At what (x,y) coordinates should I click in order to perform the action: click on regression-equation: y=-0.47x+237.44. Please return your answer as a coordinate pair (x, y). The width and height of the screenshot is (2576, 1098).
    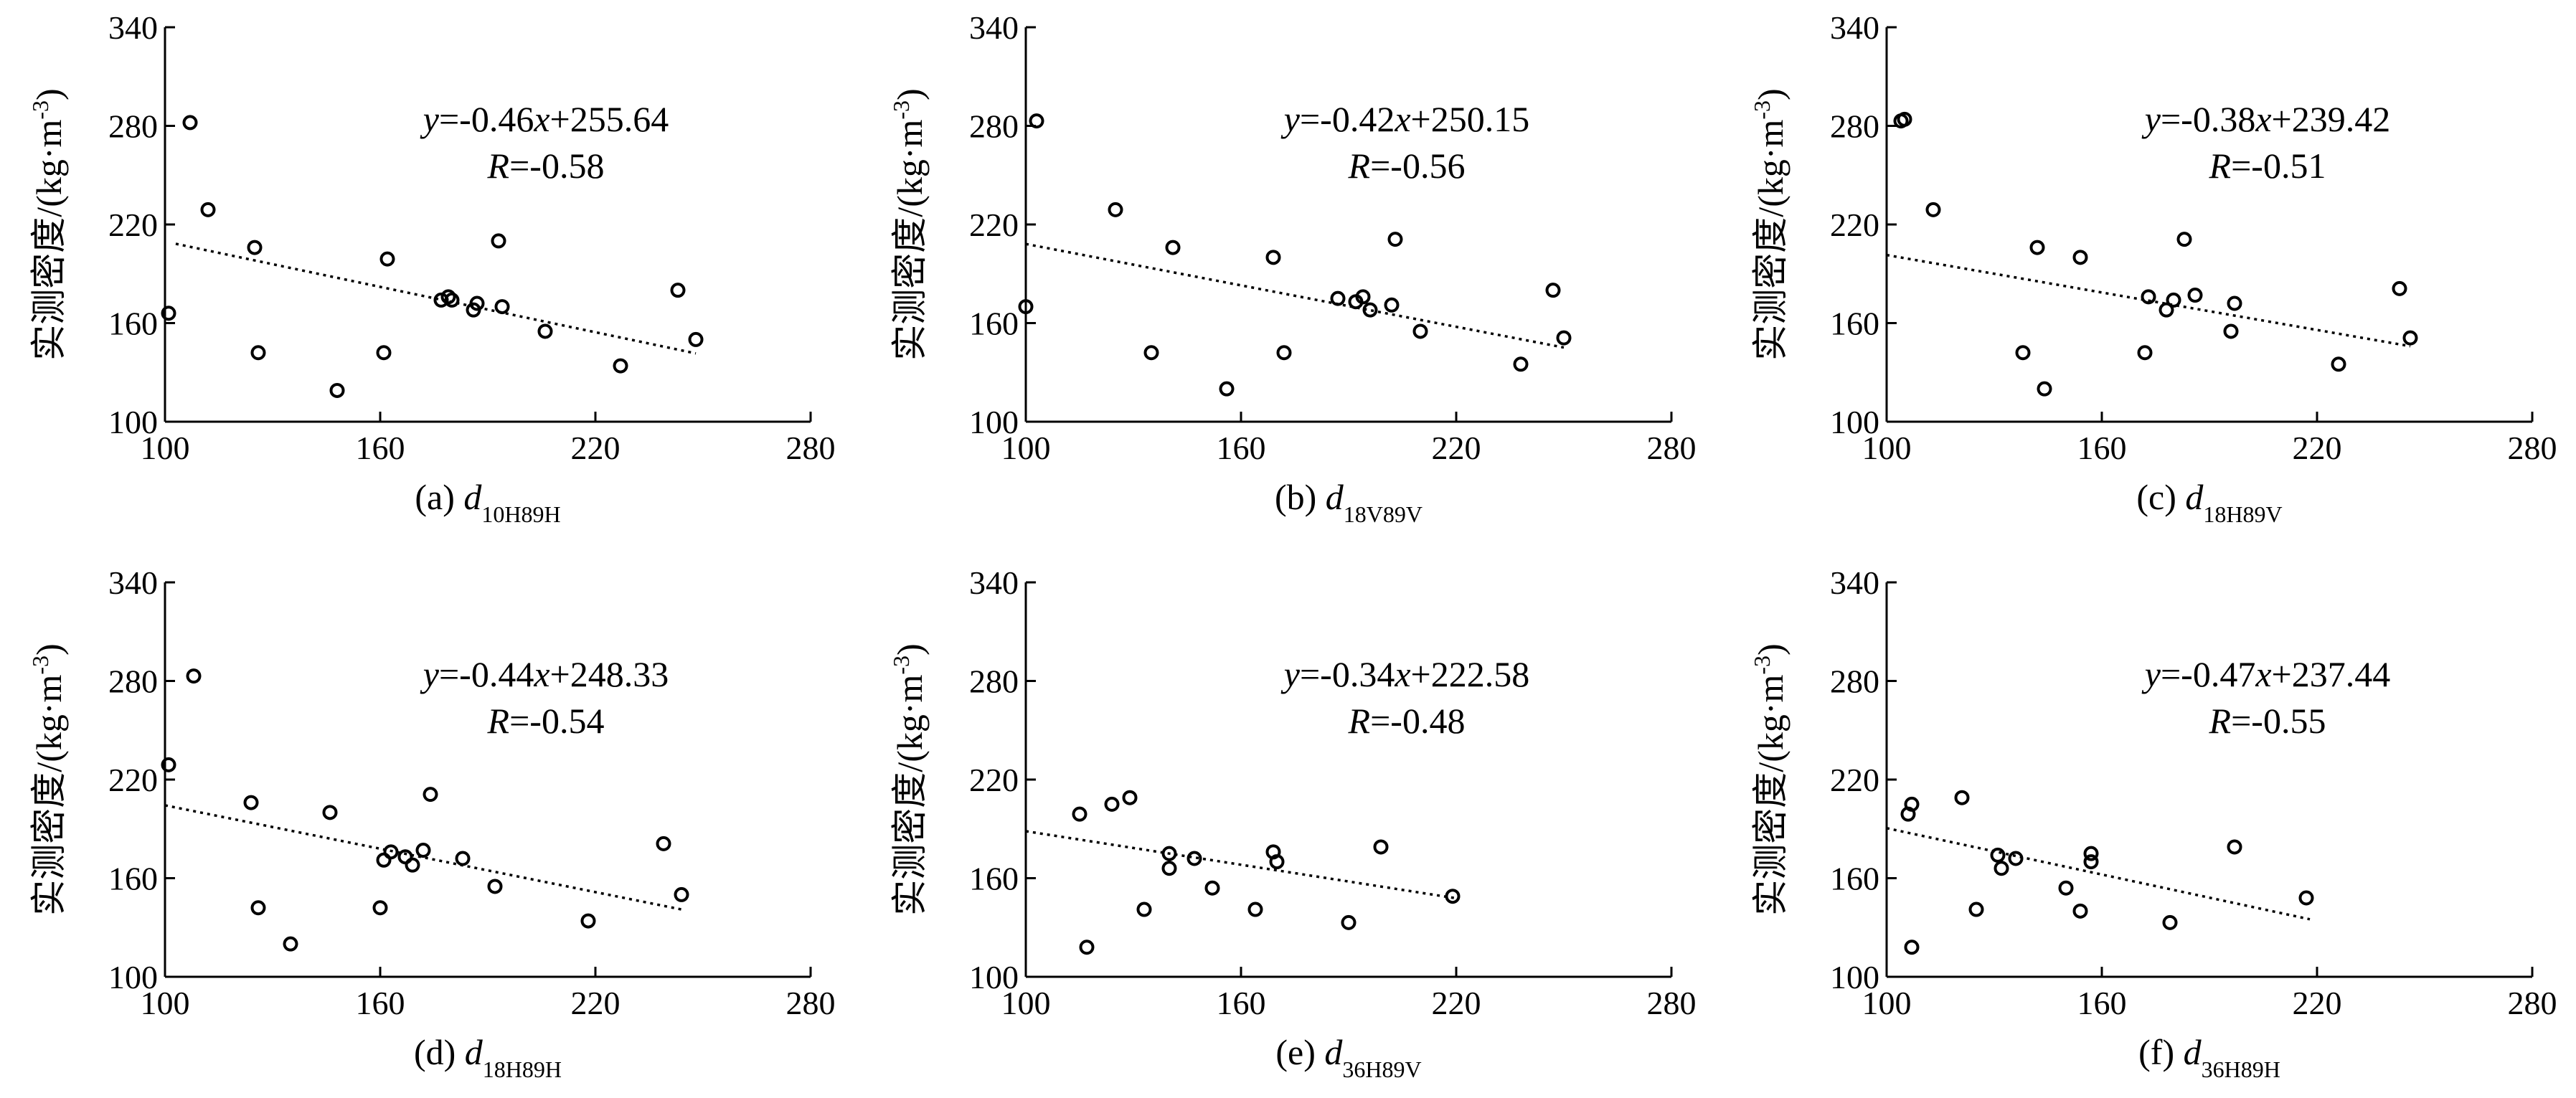
    Looking at the image, I should click on (2265, 674).